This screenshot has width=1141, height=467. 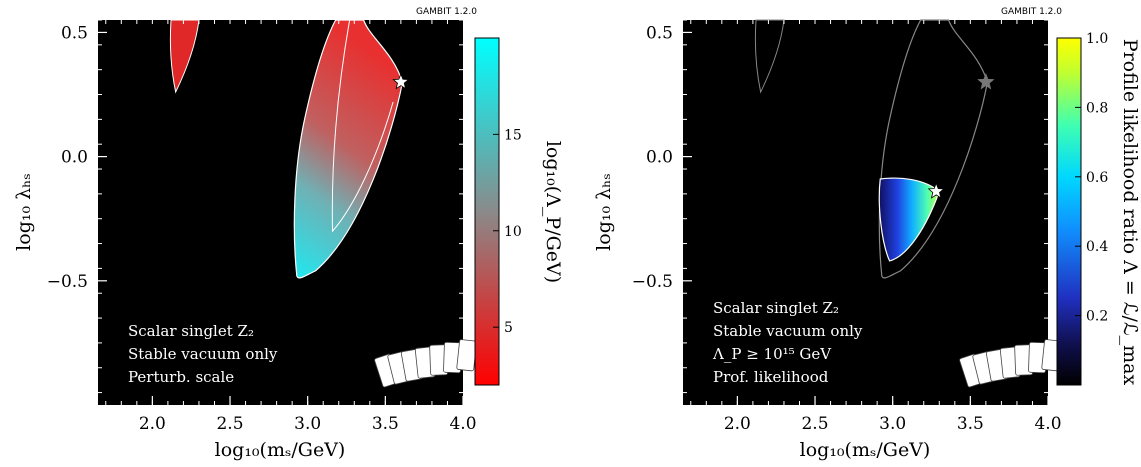 I want to click on colorbar-label: Profile likelihood ratio Λ = ℒ/ℒ_max, so click(x=1130, y=212).